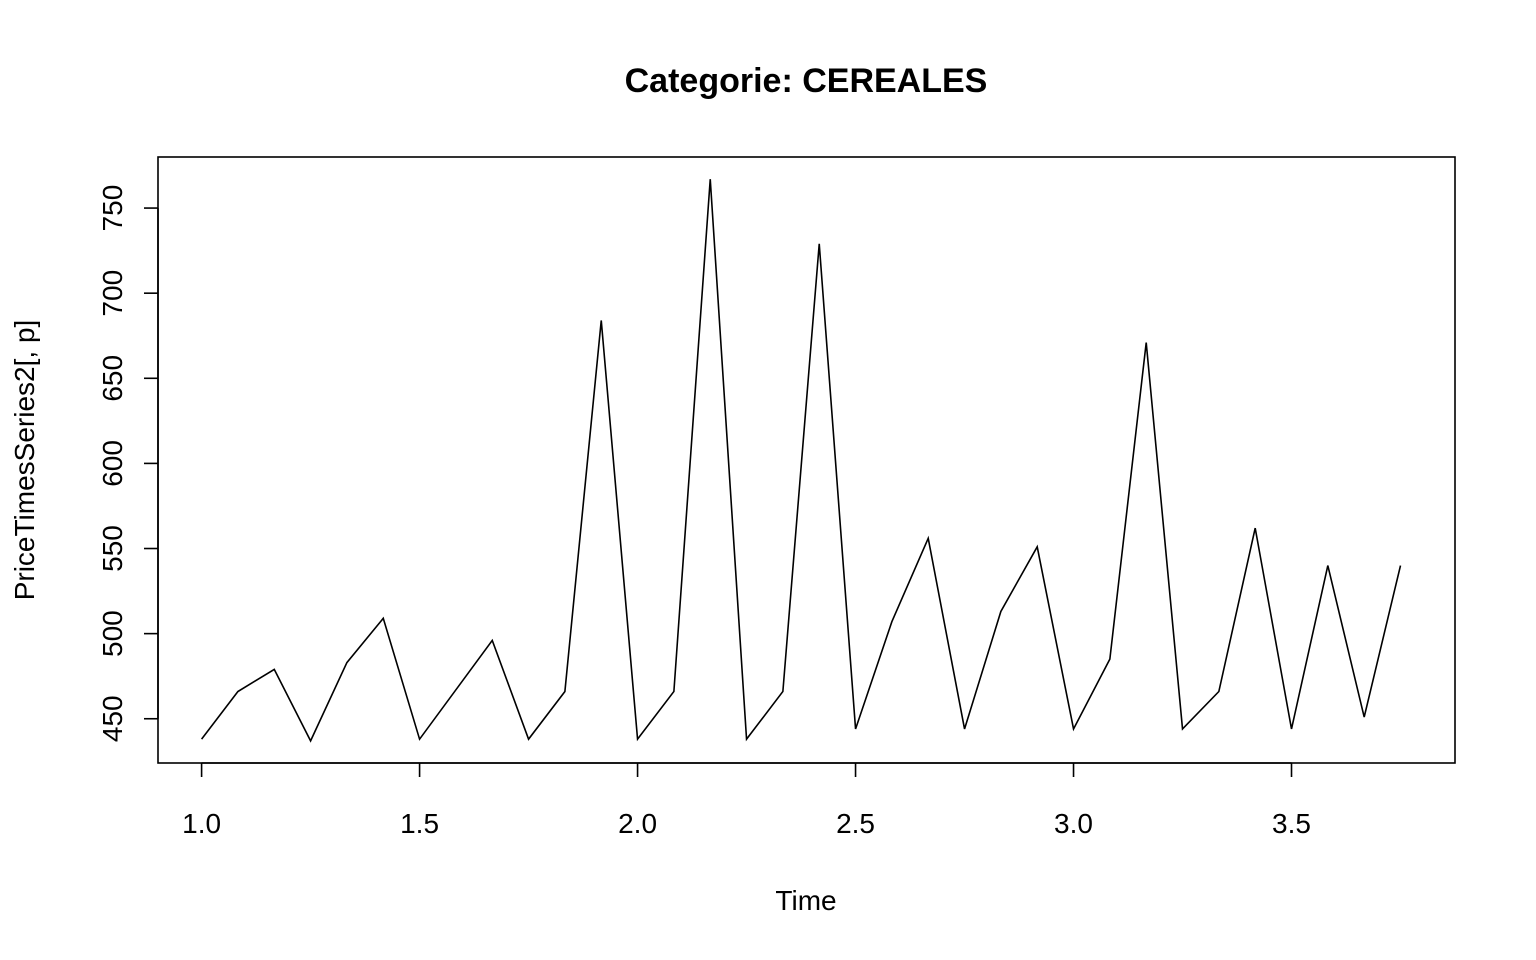 This screenshot has height=960, width=1536. What do you see at coordinates (1073, 823) in the screenshot?
I see `x-tick-label: 3.0` at bounding box center [1073, 823].